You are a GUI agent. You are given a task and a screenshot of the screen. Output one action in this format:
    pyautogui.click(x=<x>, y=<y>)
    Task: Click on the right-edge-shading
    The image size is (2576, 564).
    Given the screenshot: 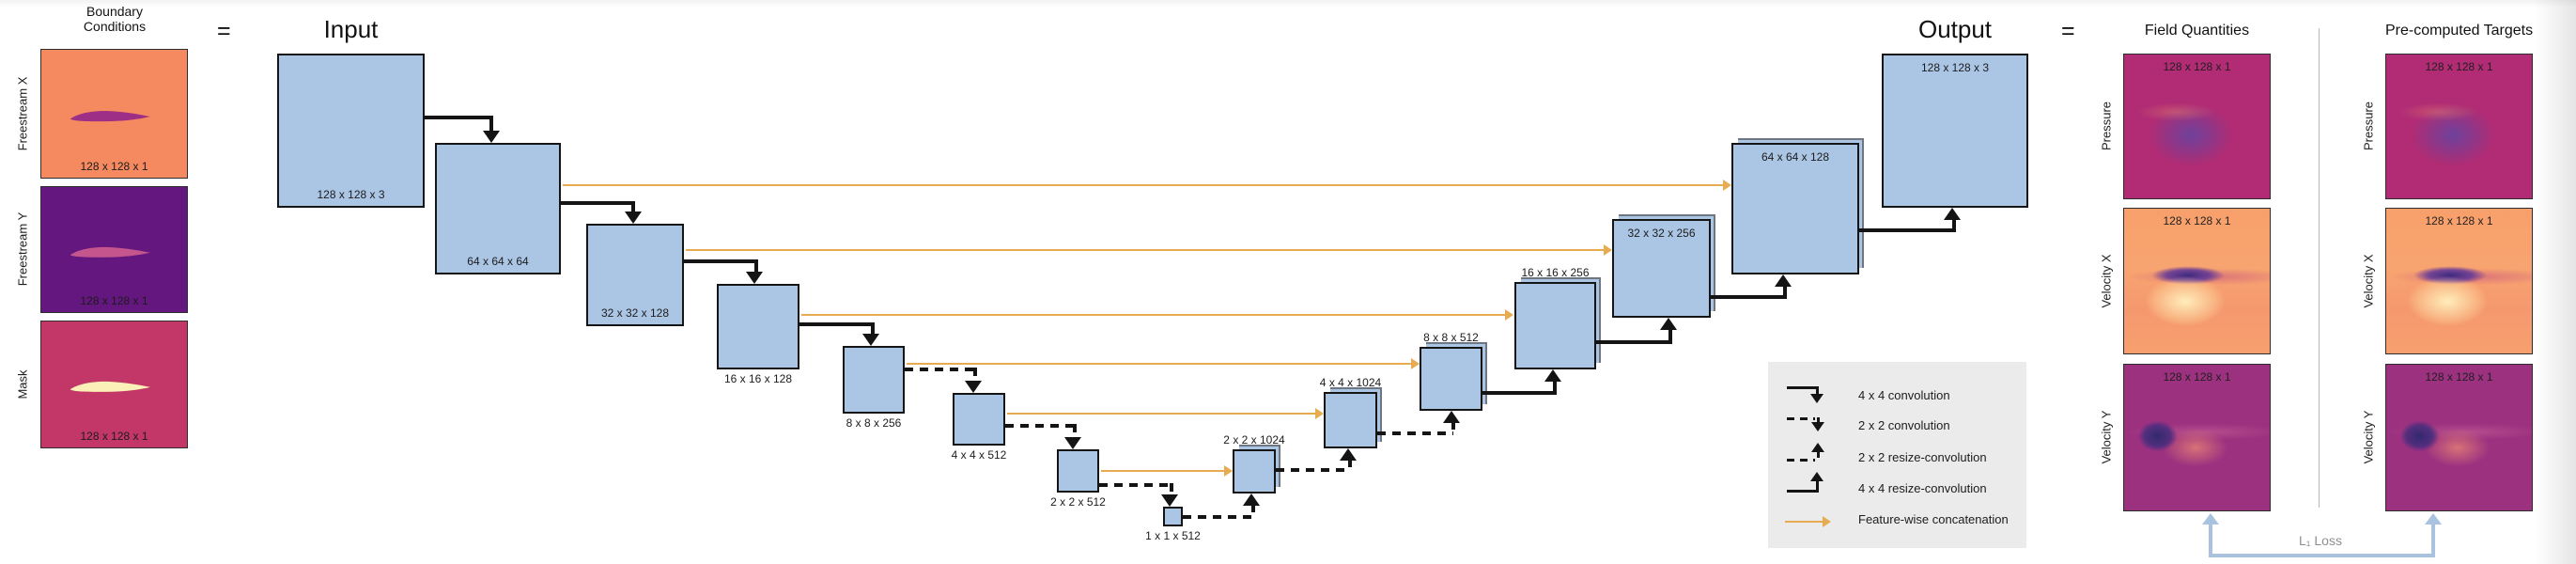 What is the action you would take?
    pyautogui.click(x=2555, y=282)
    